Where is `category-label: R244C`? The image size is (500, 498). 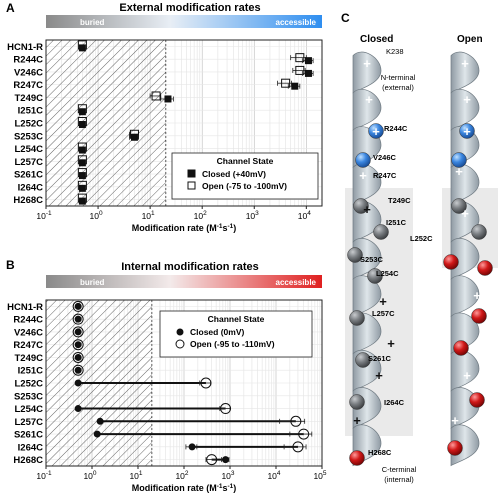 category-label: R244C is located at coordinates (28, 60).